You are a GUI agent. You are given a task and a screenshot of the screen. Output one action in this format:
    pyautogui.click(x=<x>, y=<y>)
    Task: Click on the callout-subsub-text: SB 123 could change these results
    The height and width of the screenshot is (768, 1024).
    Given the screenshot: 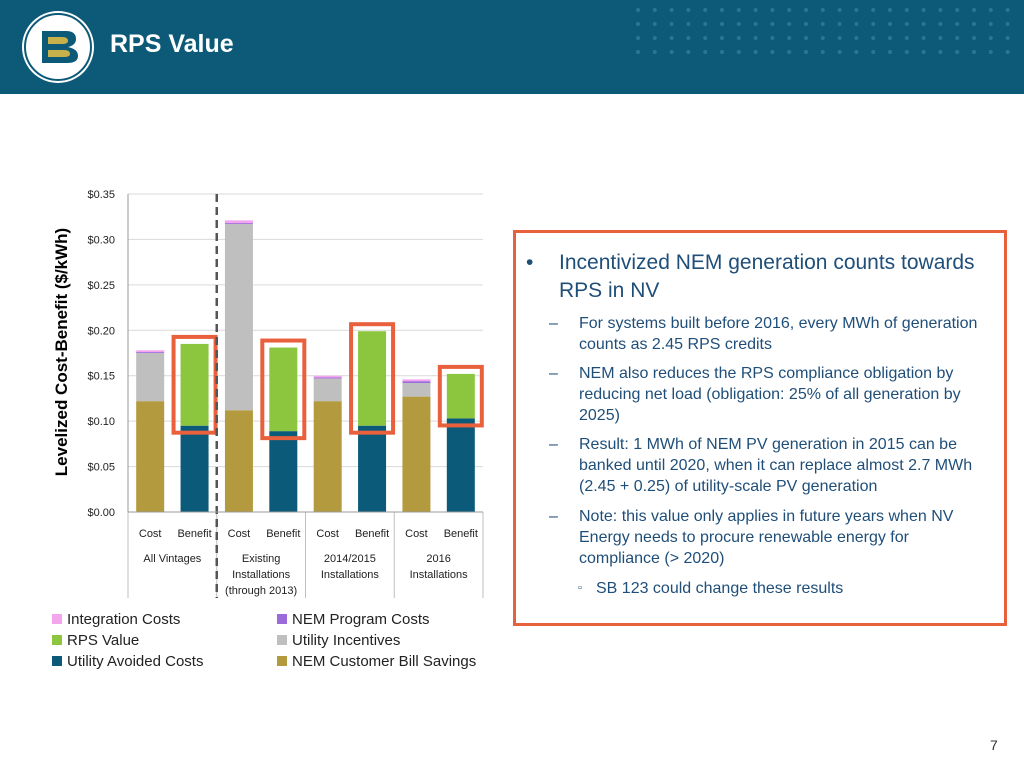 What is the action you would take?
    pyautogui.click(x=720, y=588)
    